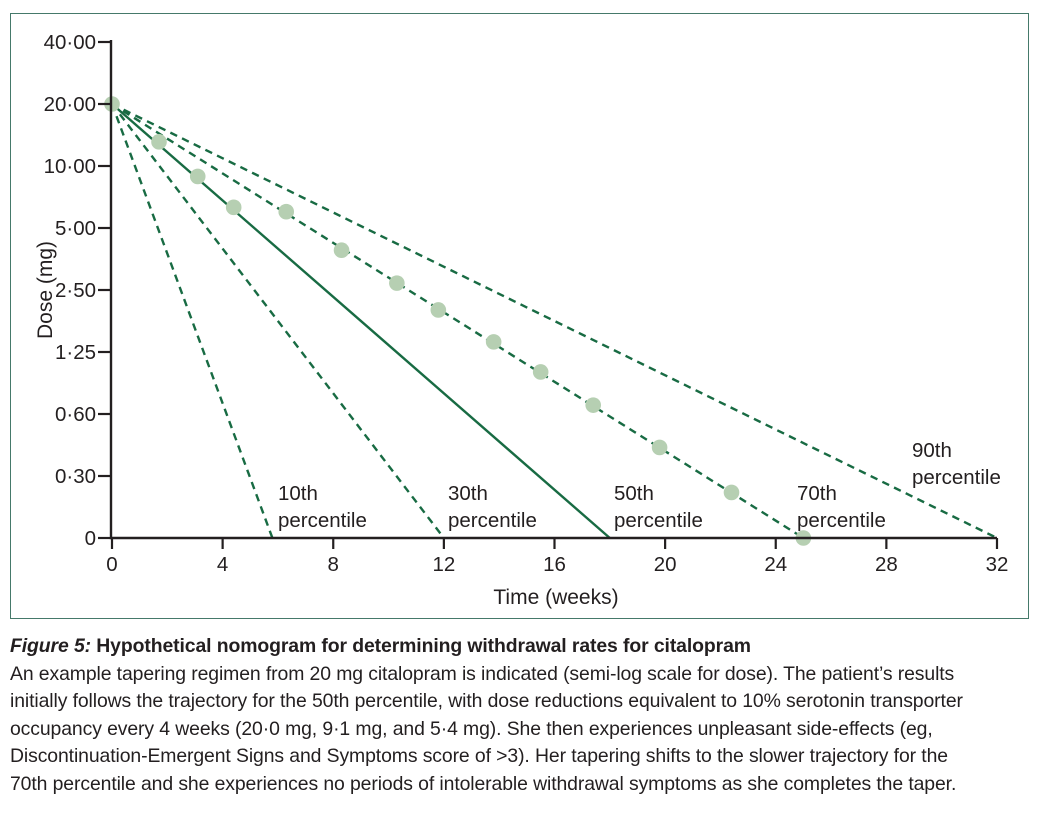 The width and height of the screenshot is (1054, 830). Describe the element at coordinates (658, 520) in the screenshot. I see `series-label-50th-line2: percentile` at that location.